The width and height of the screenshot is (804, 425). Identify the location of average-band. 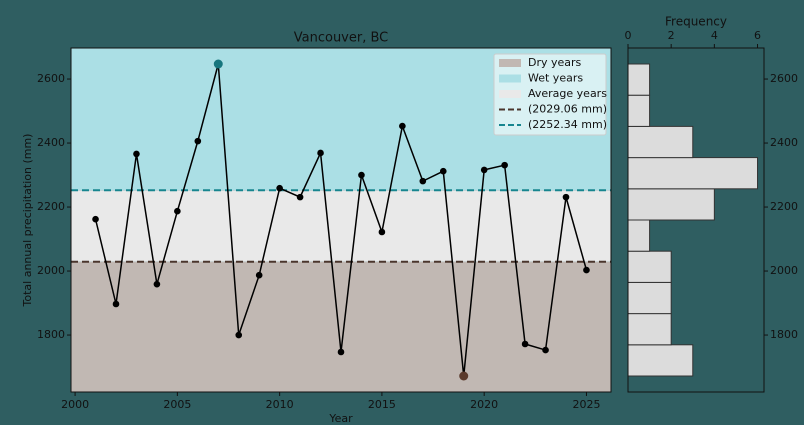
(341, 226).